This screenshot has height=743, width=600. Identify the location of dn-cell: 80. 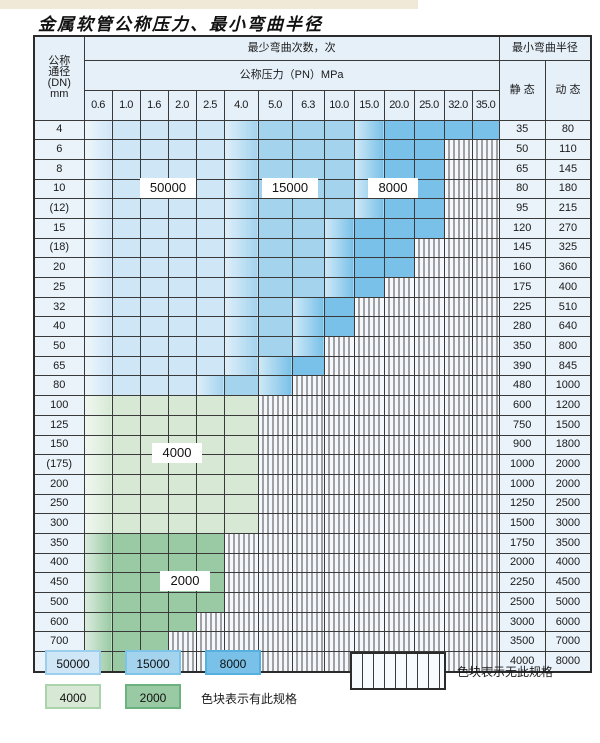
(59, 386).